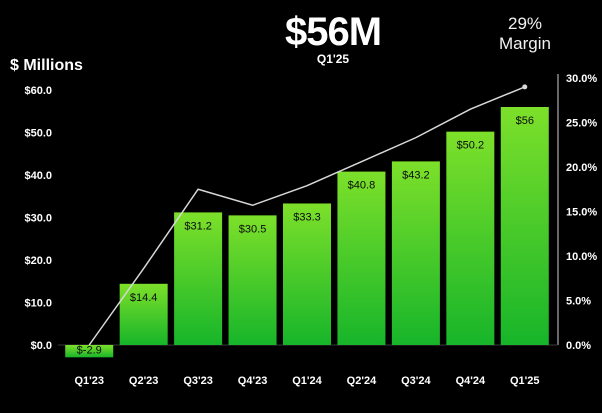  I want to click on bar-value-label: $30.5, so click(253, 229).